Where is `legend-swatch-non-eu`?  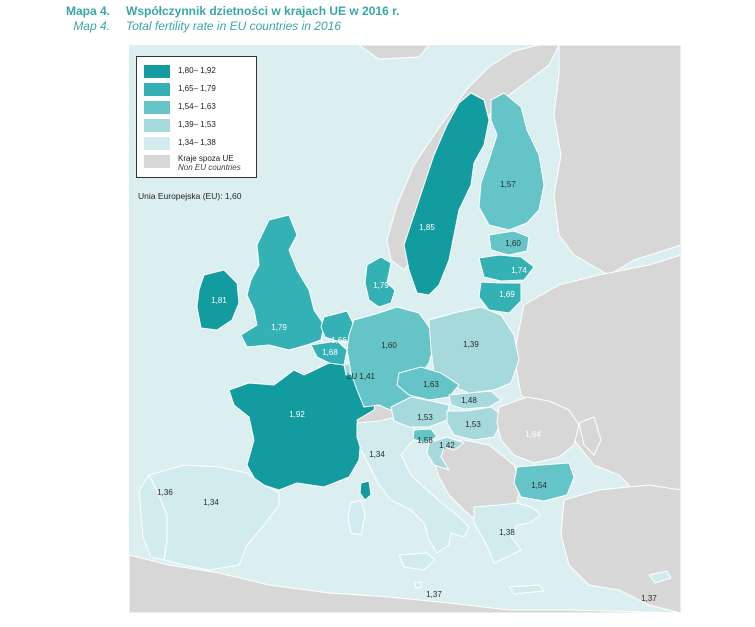 legend-swatch-non-eu is located at coordinates (157, 161).